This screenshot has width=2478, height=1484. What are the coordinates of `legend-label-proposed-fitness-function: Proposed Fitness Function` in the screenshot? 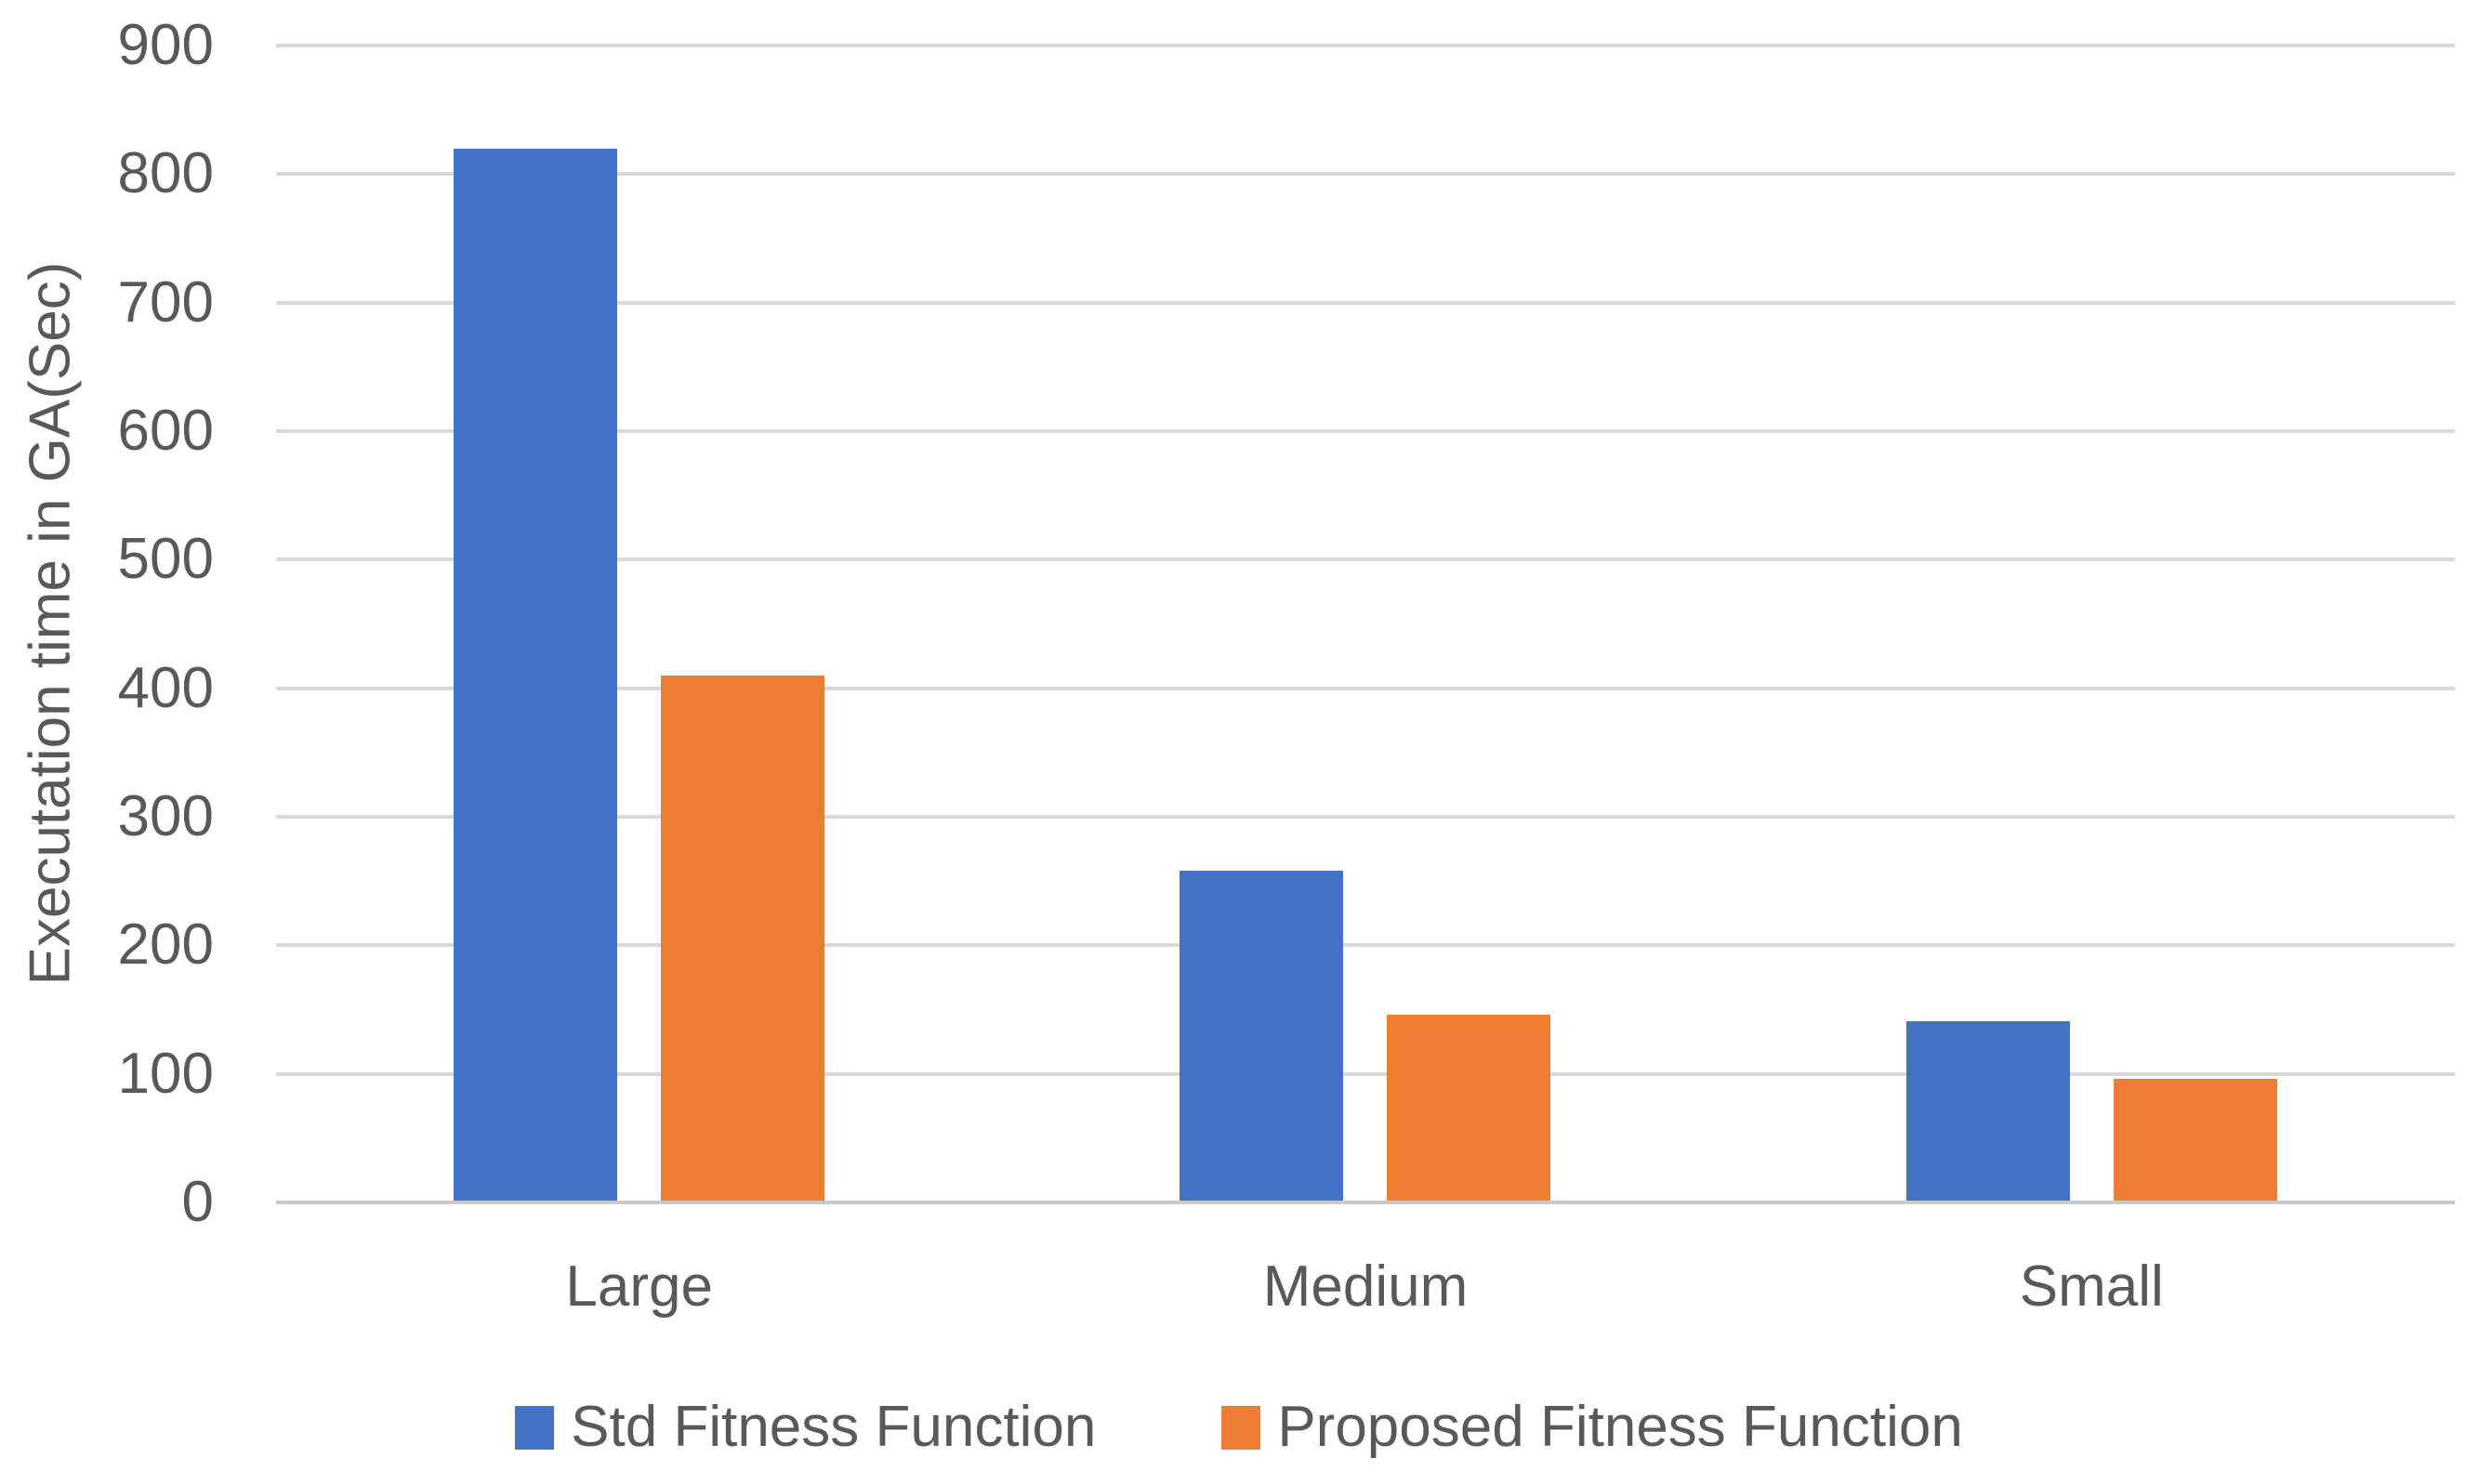 It's located at (1620, 1427).